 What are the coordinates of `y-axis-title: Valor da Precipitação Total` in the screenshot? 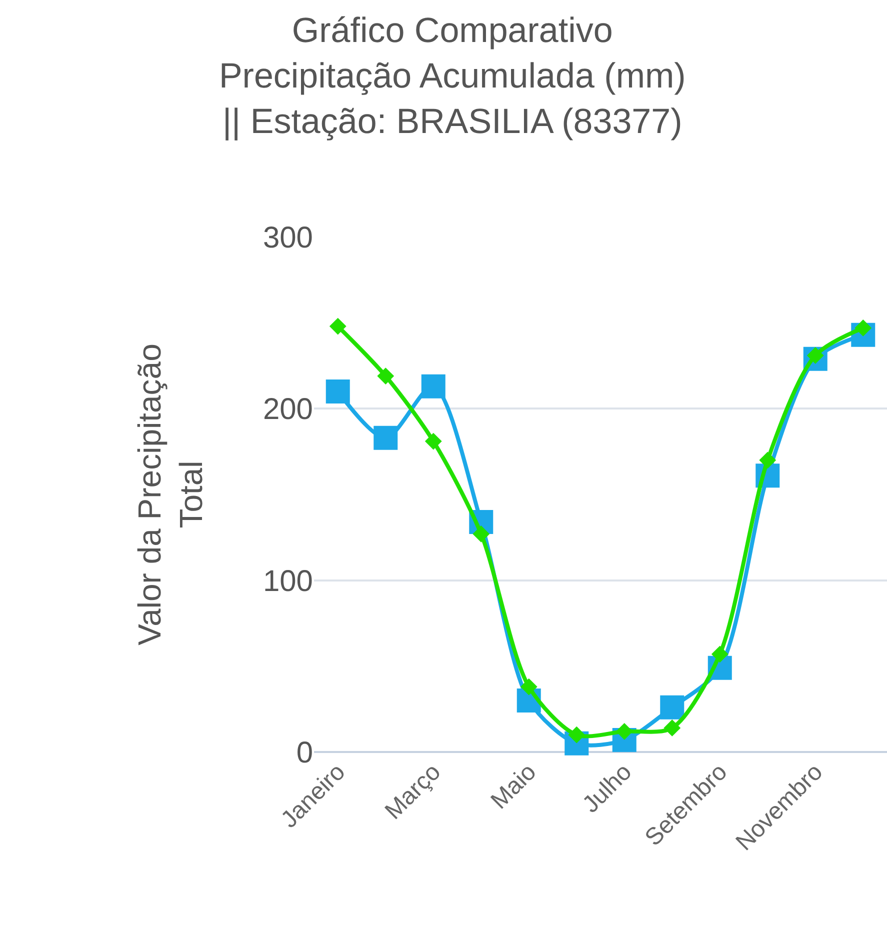 It's located at (171, 495).